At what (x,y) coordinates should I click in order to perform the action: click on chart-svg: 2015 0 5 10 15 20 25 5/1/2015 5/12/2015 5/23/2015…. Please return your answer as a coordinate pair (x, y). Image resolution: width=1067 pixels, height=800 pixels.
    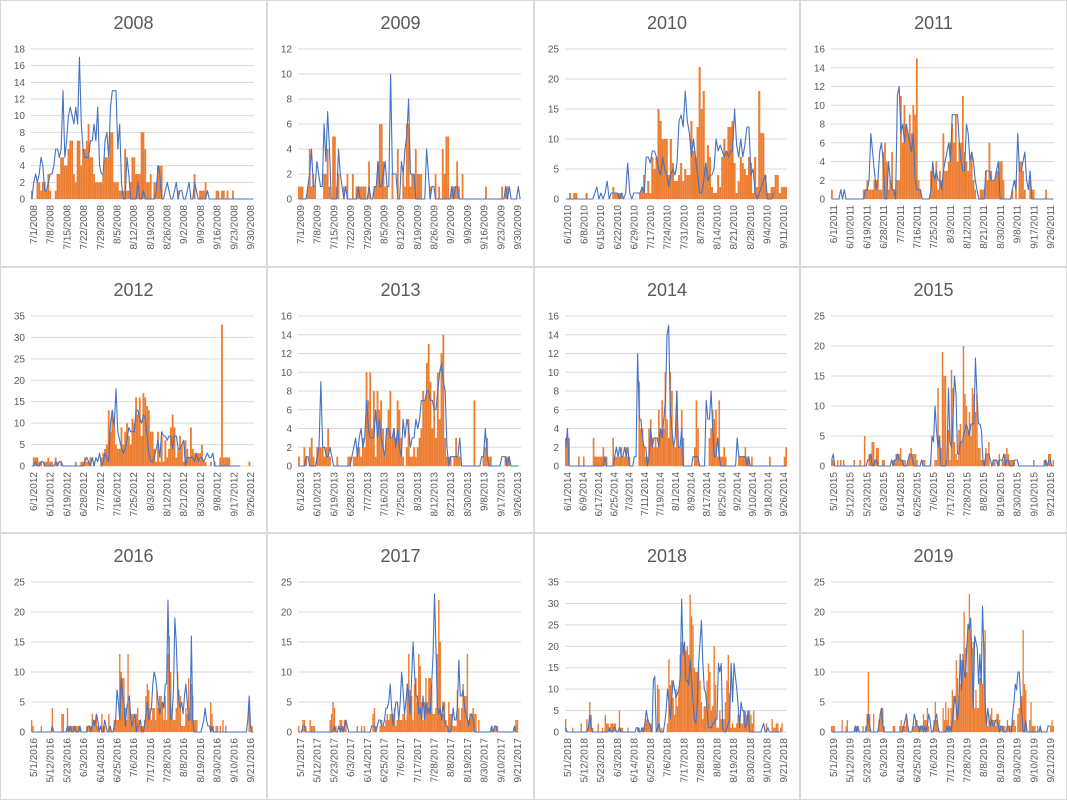
    Looking at the image, I should click on (935, 398).